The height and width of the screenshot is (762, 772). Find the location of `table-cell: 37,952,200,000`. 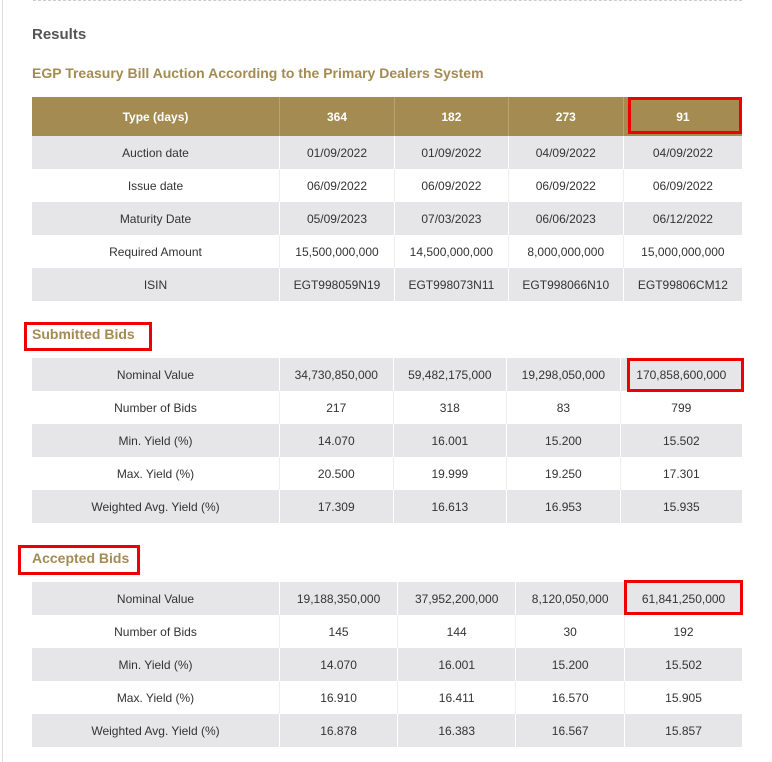

table-cell: 37,952,200,000 is located at coordinates (456, 598).